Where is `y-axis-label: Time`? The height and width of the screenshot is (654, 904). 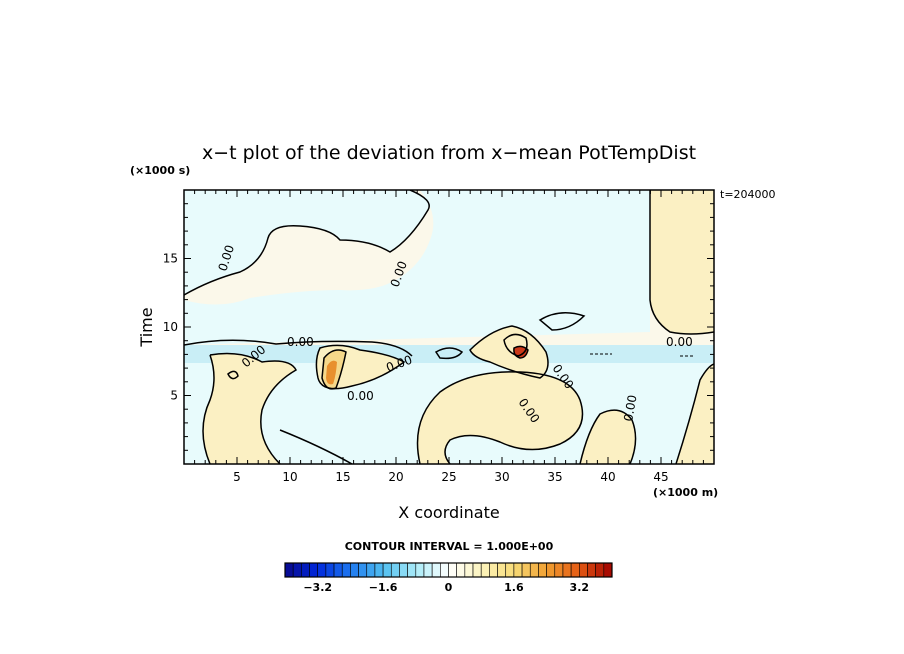 y-axis-label: Time is located at coordinates (146, 327).